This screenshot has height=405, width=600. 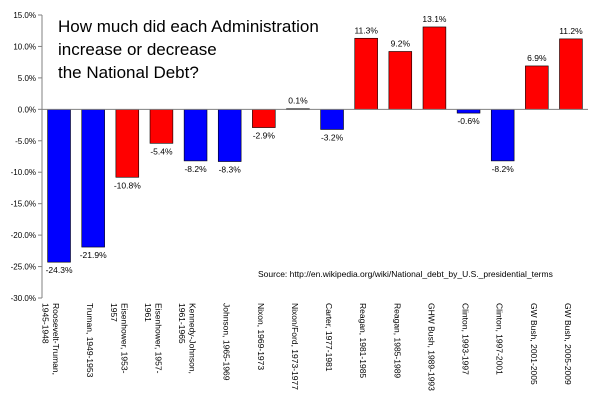 What do you see at coordinates (187, 338) in the screenshot?
I see `x-tick-label: Kennedy-Johnson,1961-1965` at bounding box center [187, 338].